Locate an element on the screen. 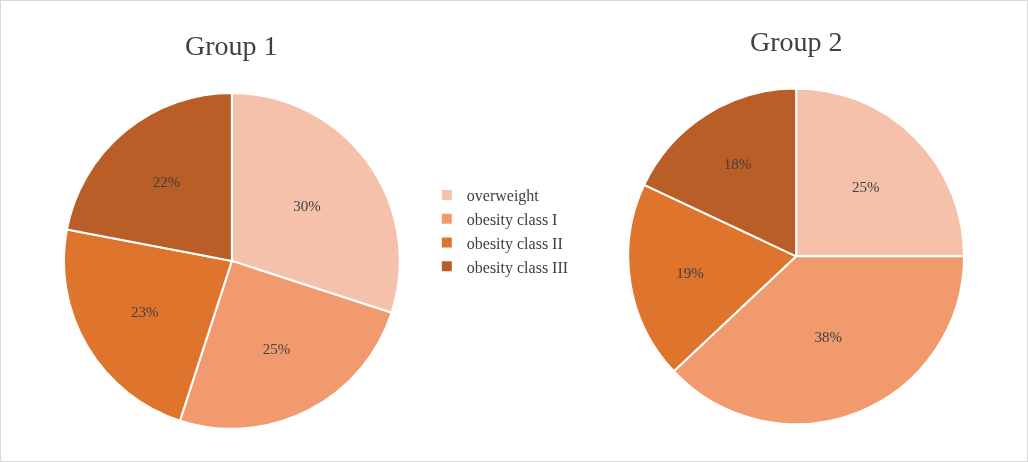 The image size is (1028, 462). chart-title: Group 2 is located at coordinates (796, 41).